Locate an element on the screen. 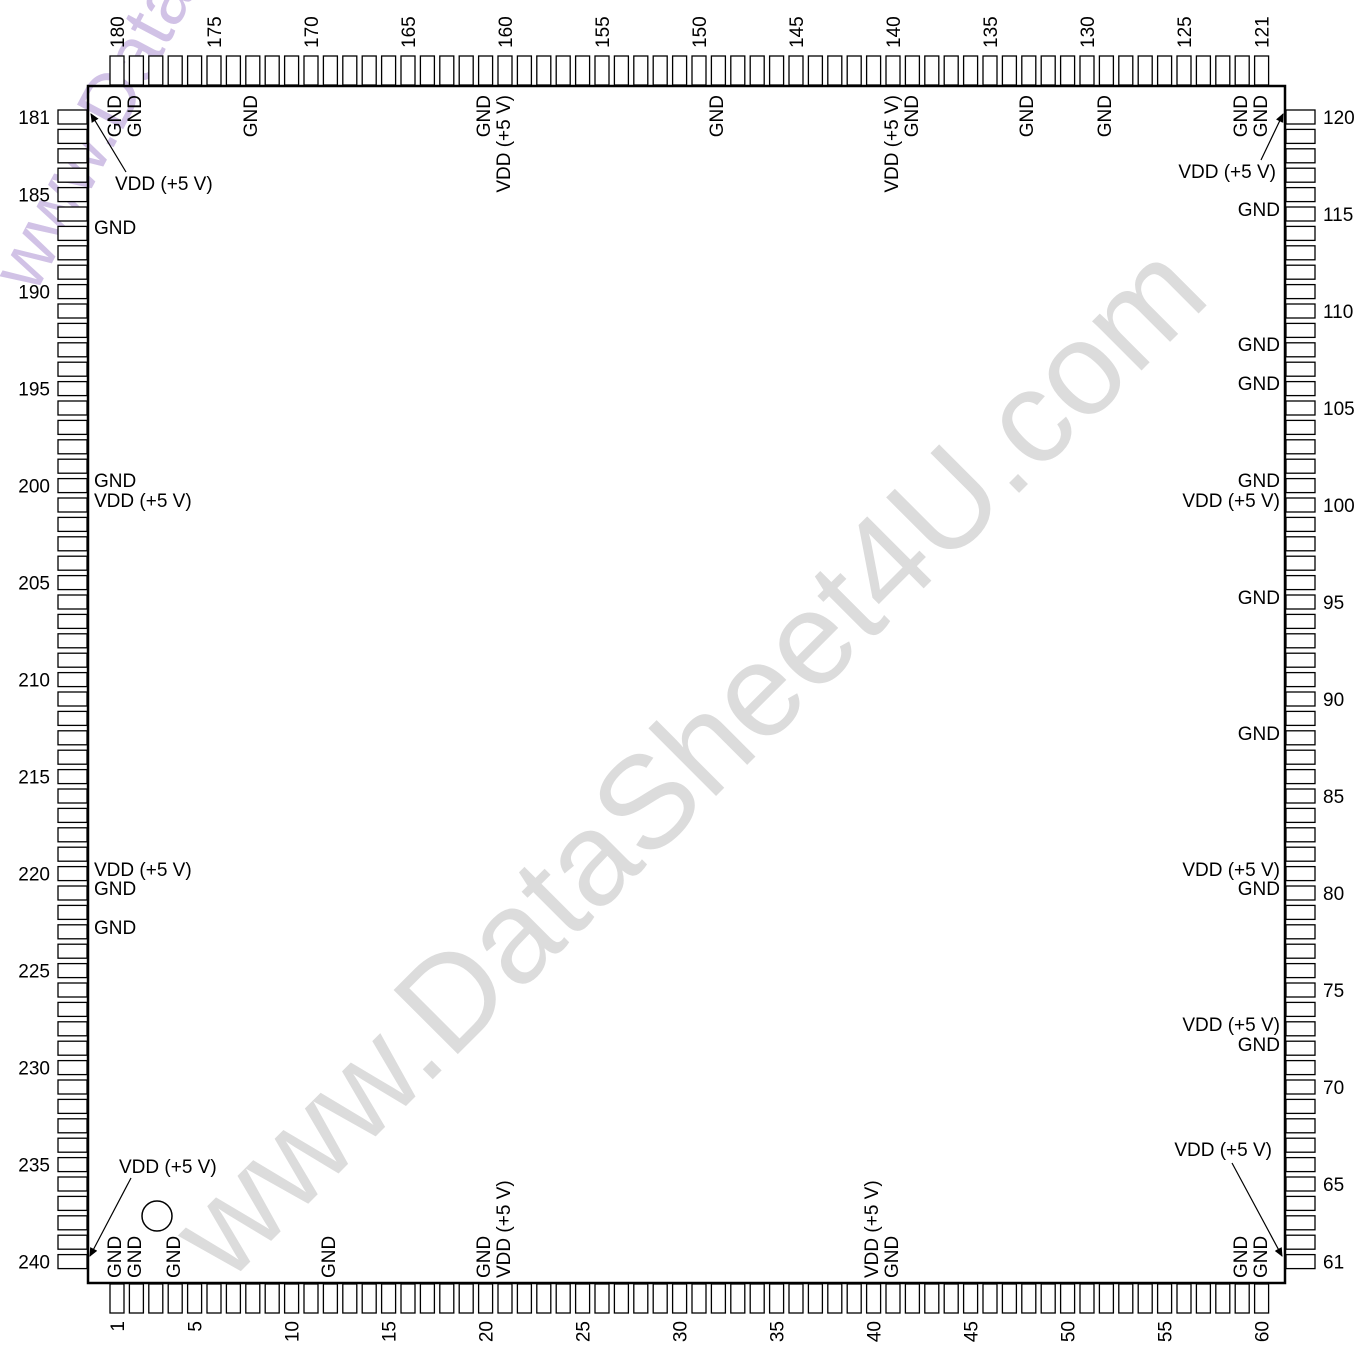 The width and height of the screenshot is (1366, 1347). pin-number-65: 65 is located at coordinates (1333, 1185).